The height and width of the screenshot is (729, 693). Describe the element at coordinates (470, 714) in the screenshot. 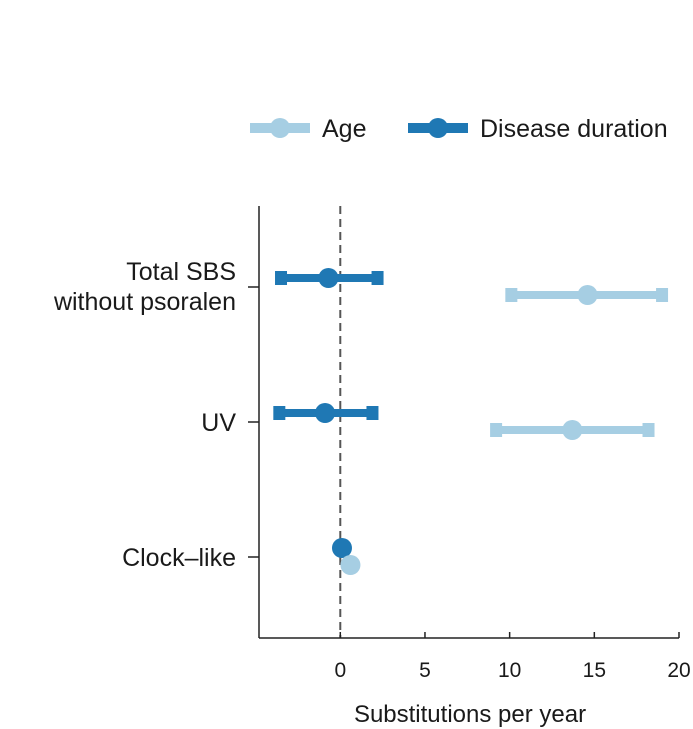

I see `x-axis-title: Substitutions per year` at that location.